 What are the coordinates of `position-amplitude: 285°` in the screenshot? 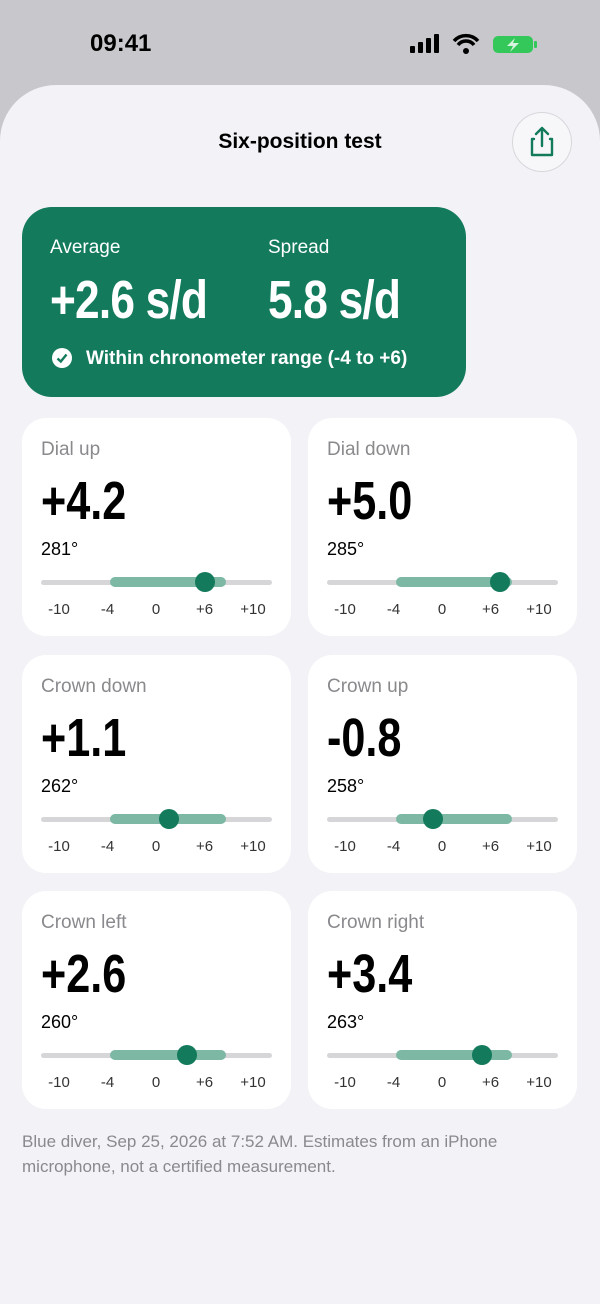 It's located at (346, 549).